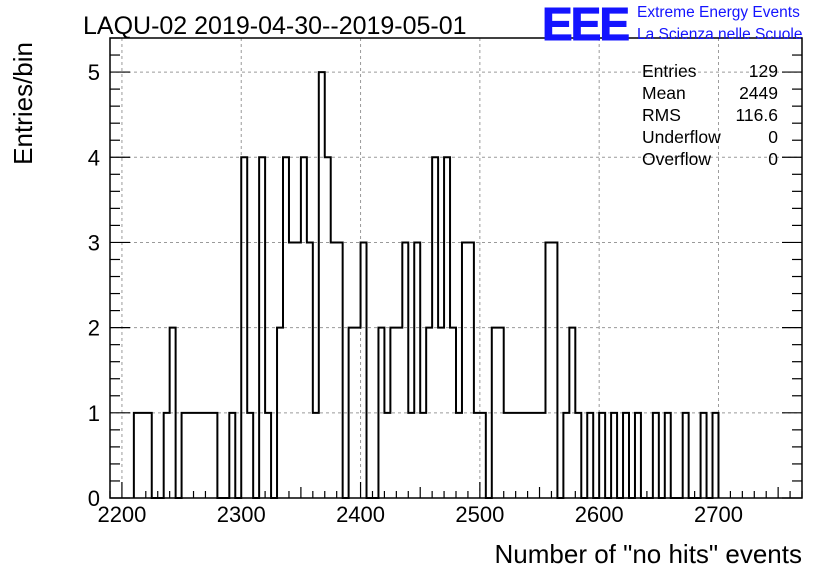 Image resolution: width=836 pixels, height=577 pixels. What do you see at coordinates (718, 12) in the screenshot?
I see `eee-logo-line1: Extreme Energy Events` at bounding box center [718, 12].